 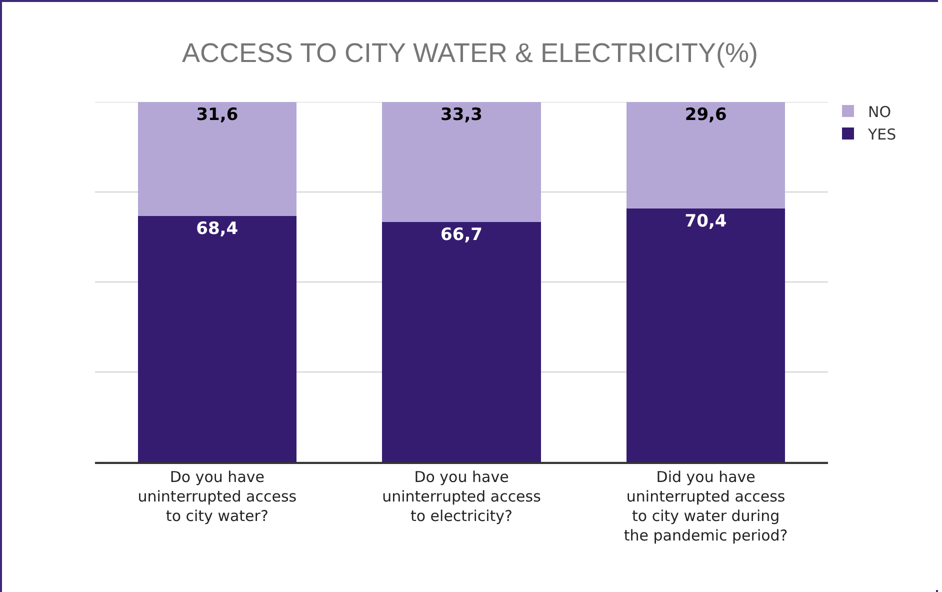 I want to click on x-tick-label: Do you have uninterrupted access to electricity?, so click(x=462, y=496).